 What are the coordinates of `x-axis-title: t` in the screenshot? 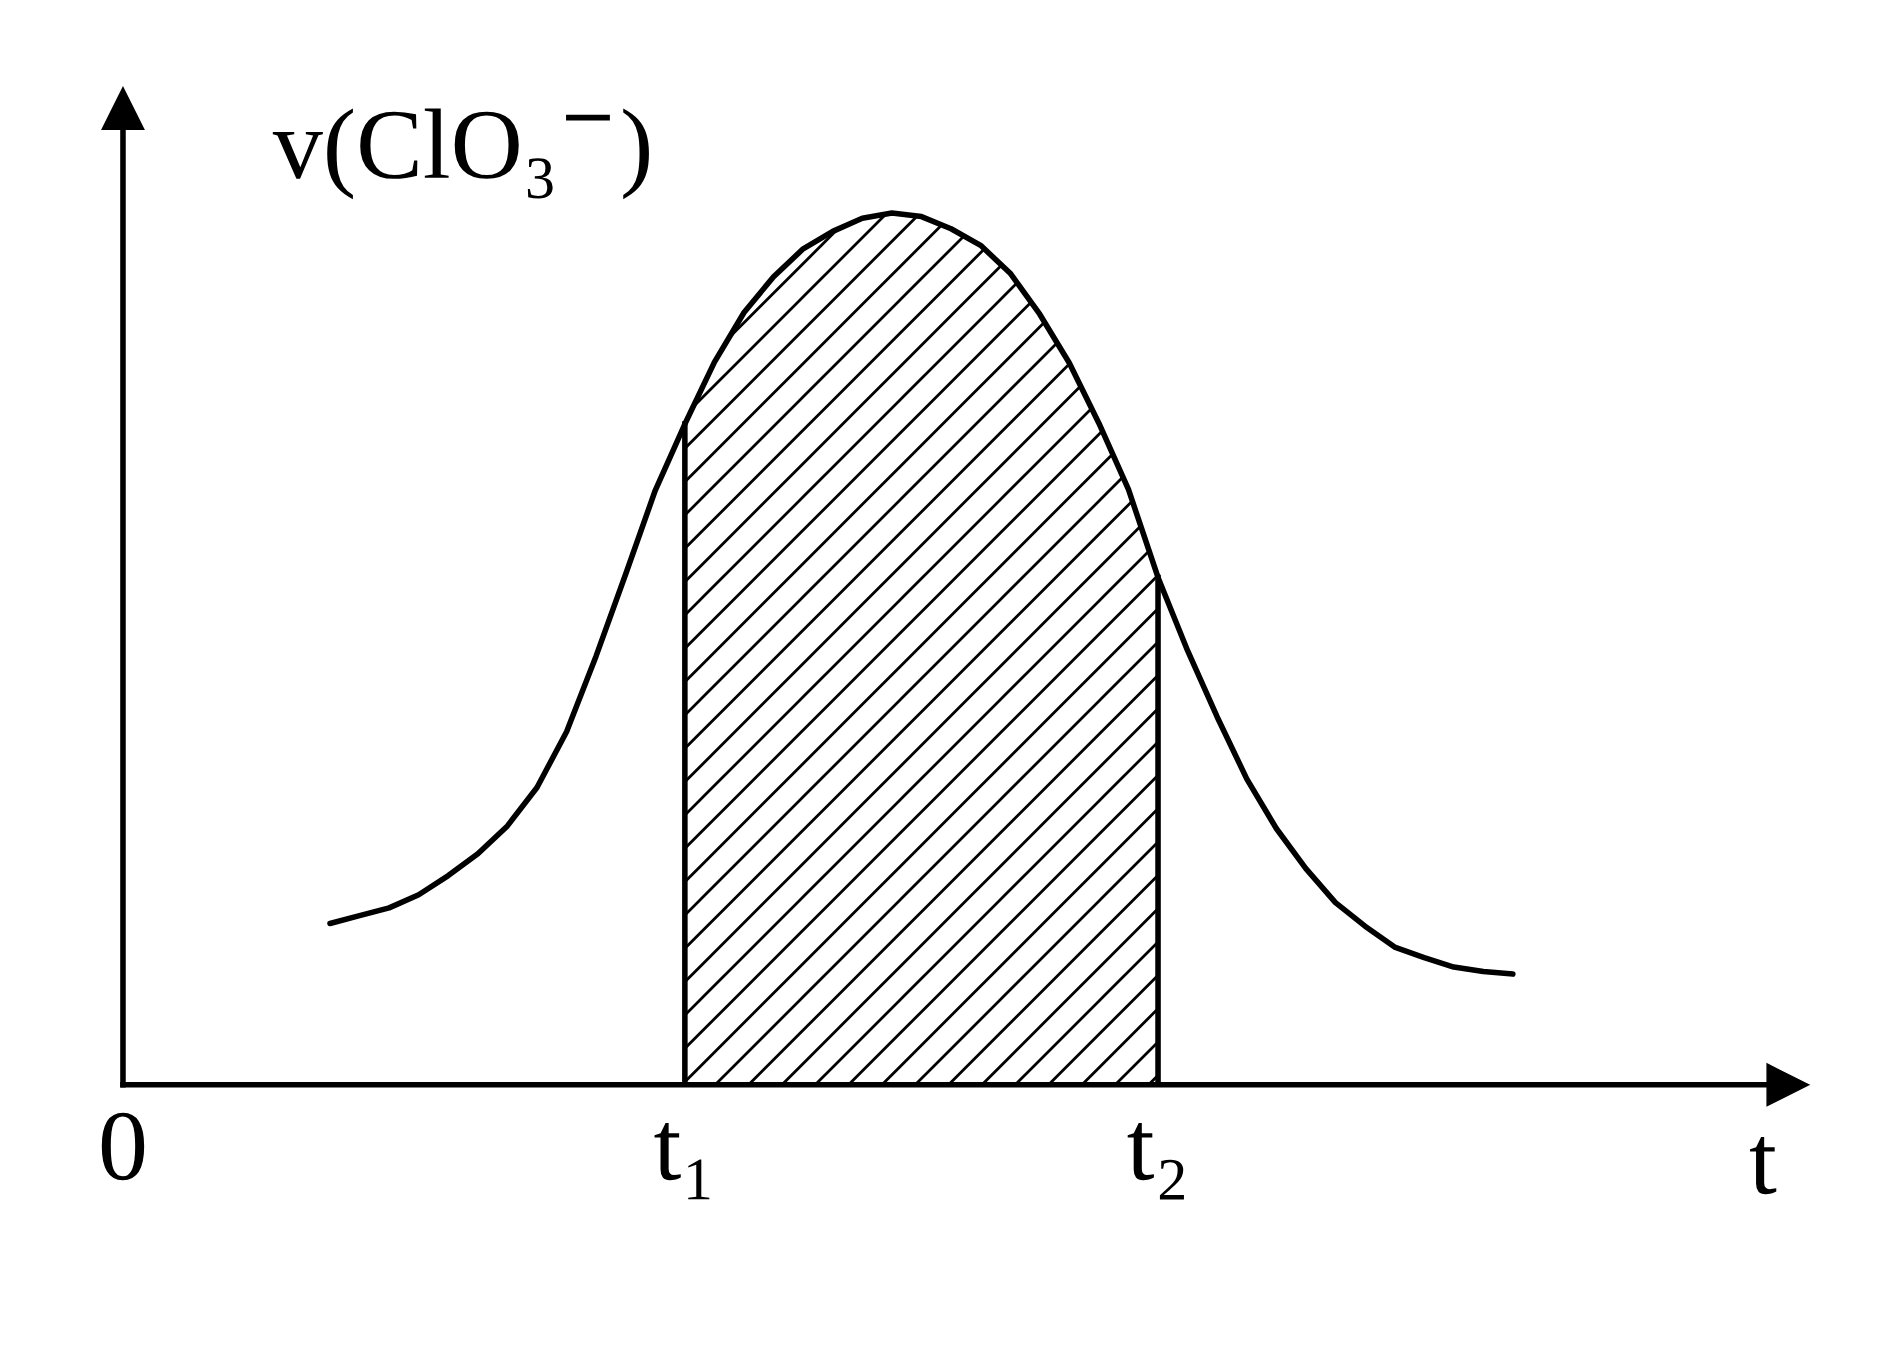 It's located at (1763, 1165).